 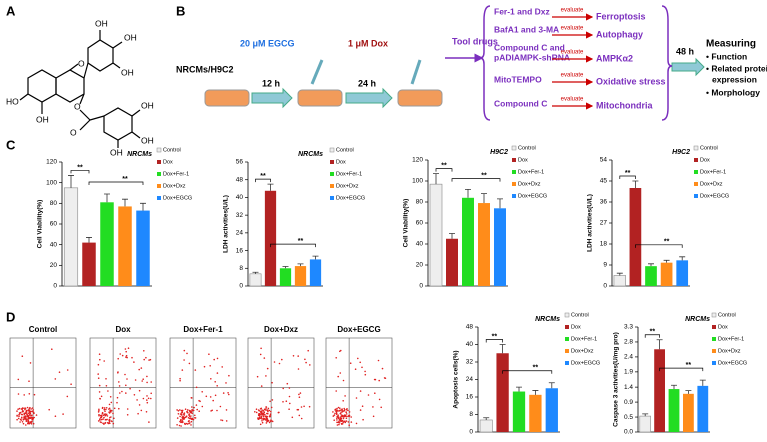 I want to click on y-tick-label: 0.0, so click(x=628, y=432).